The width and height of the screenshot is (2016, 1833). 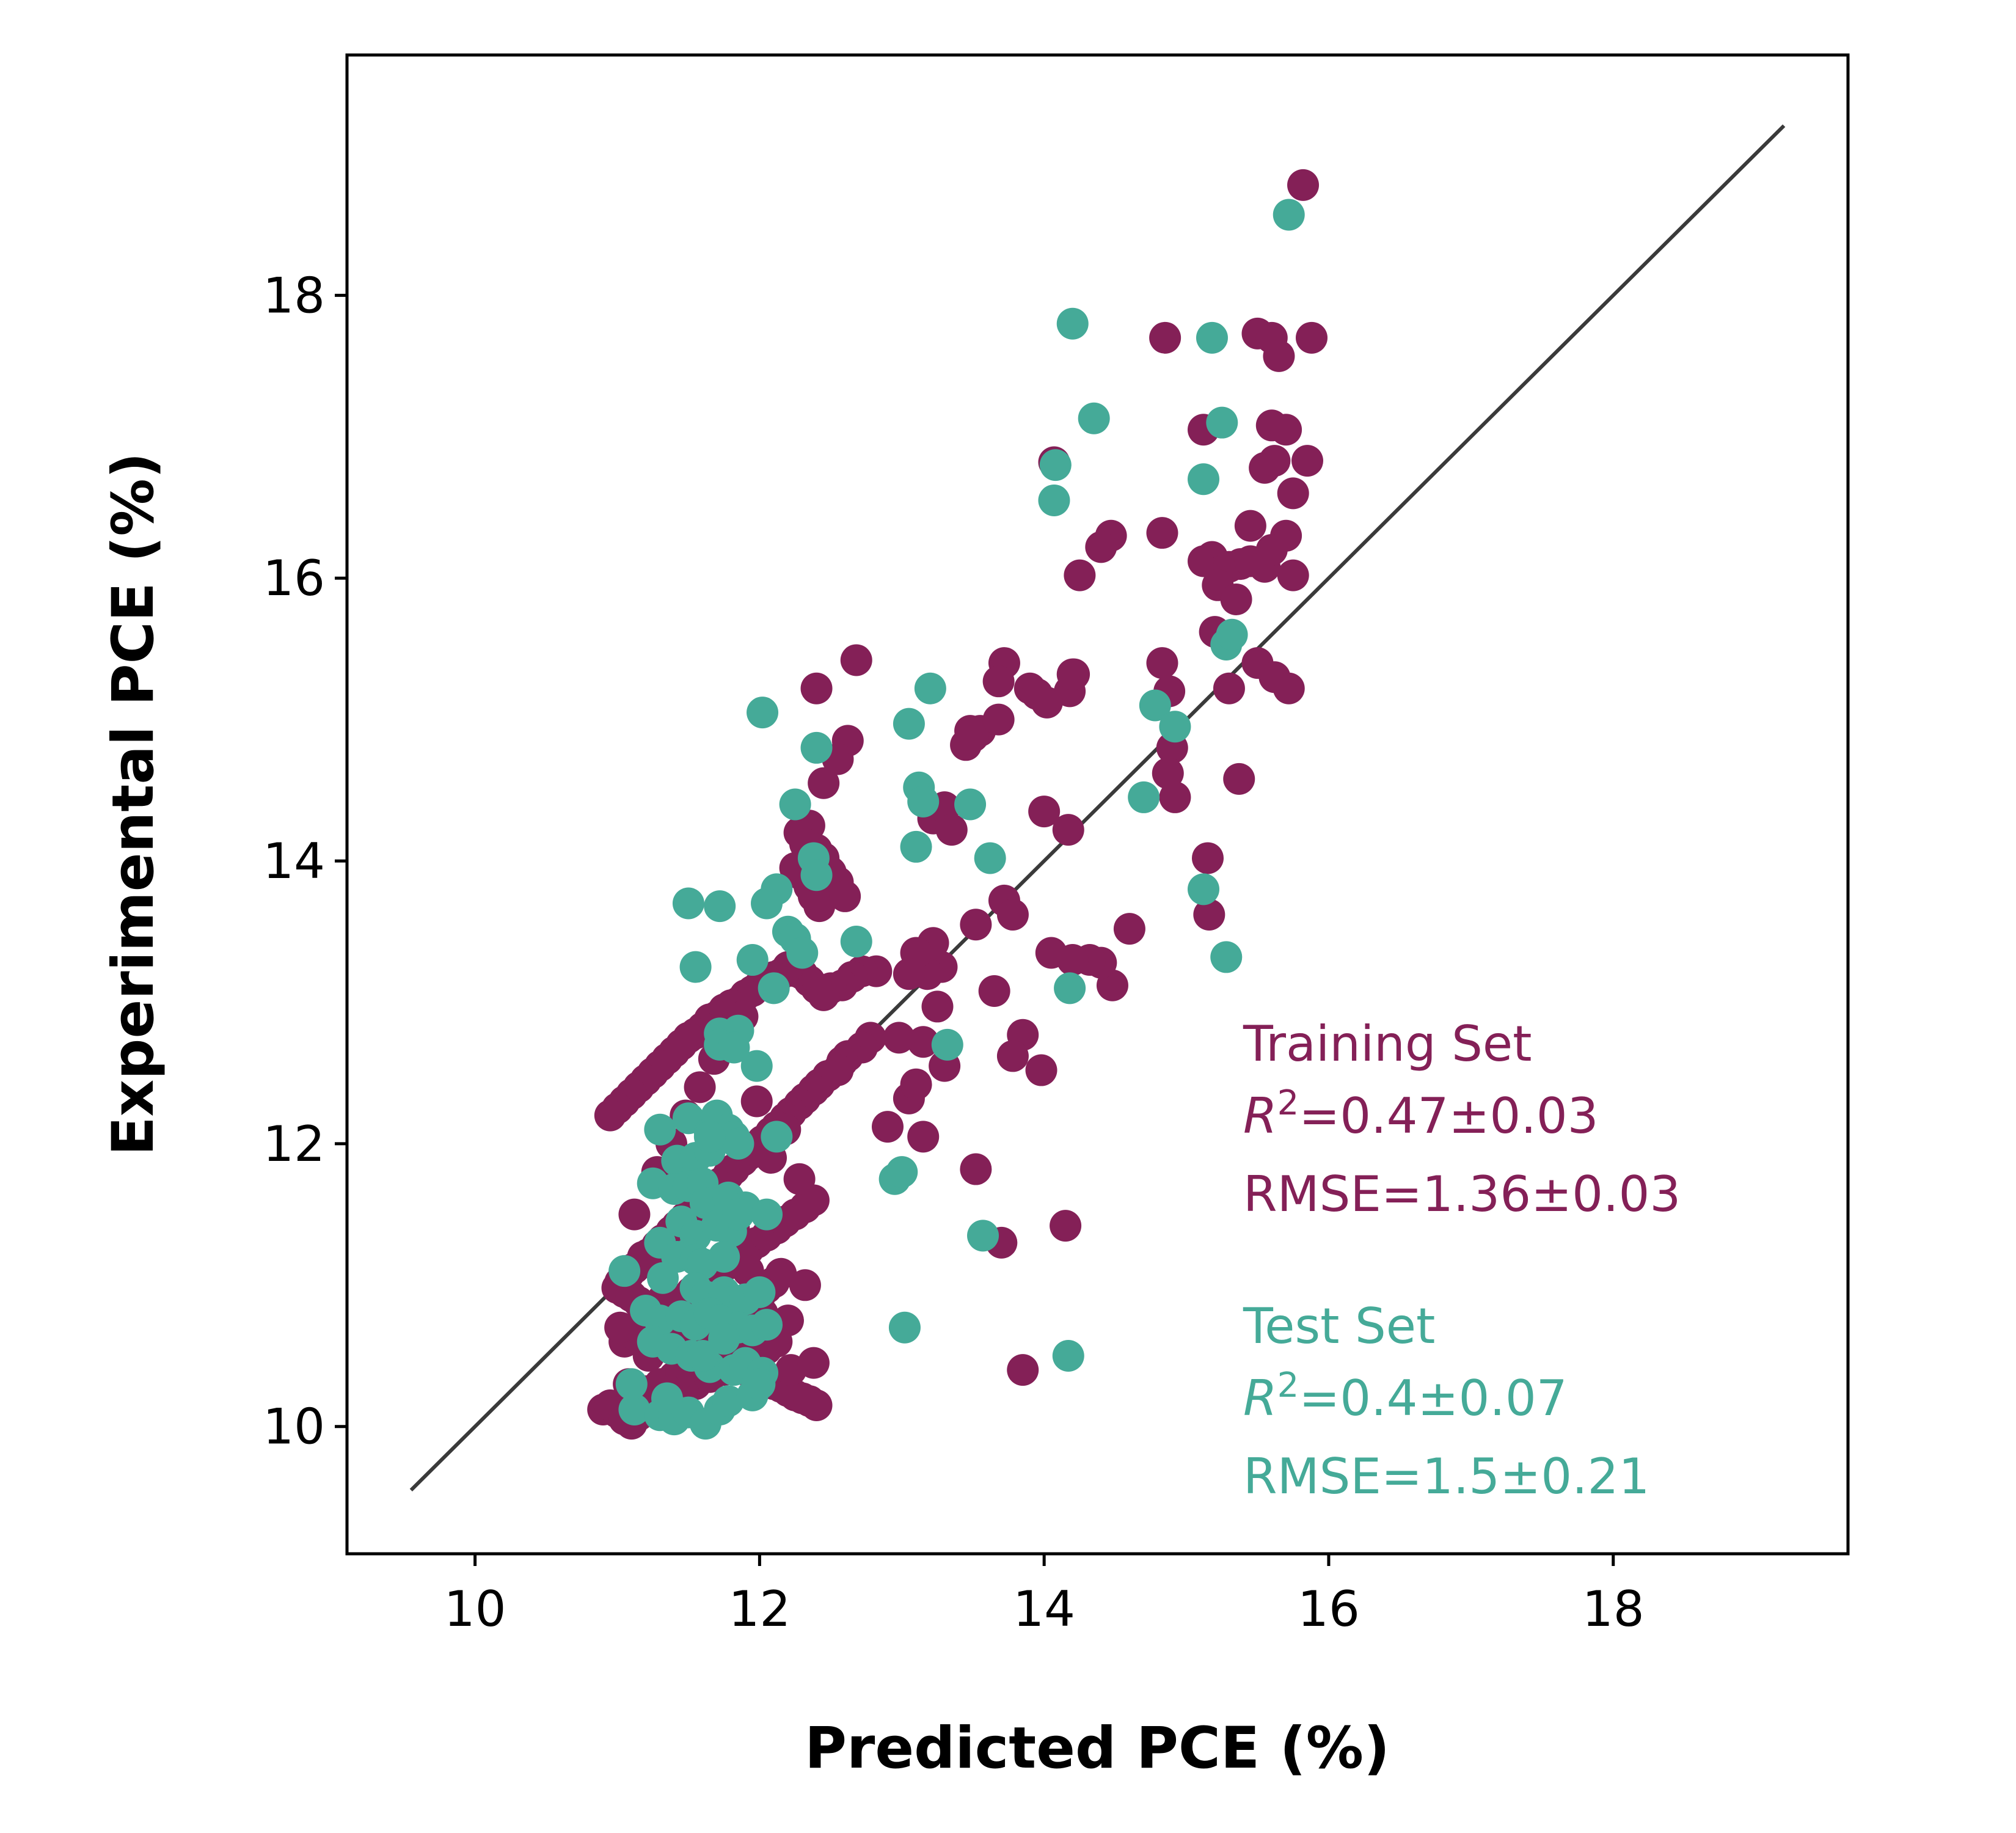 I want to click on training-set-title: Training Set, so click(x=1387, y=1043).